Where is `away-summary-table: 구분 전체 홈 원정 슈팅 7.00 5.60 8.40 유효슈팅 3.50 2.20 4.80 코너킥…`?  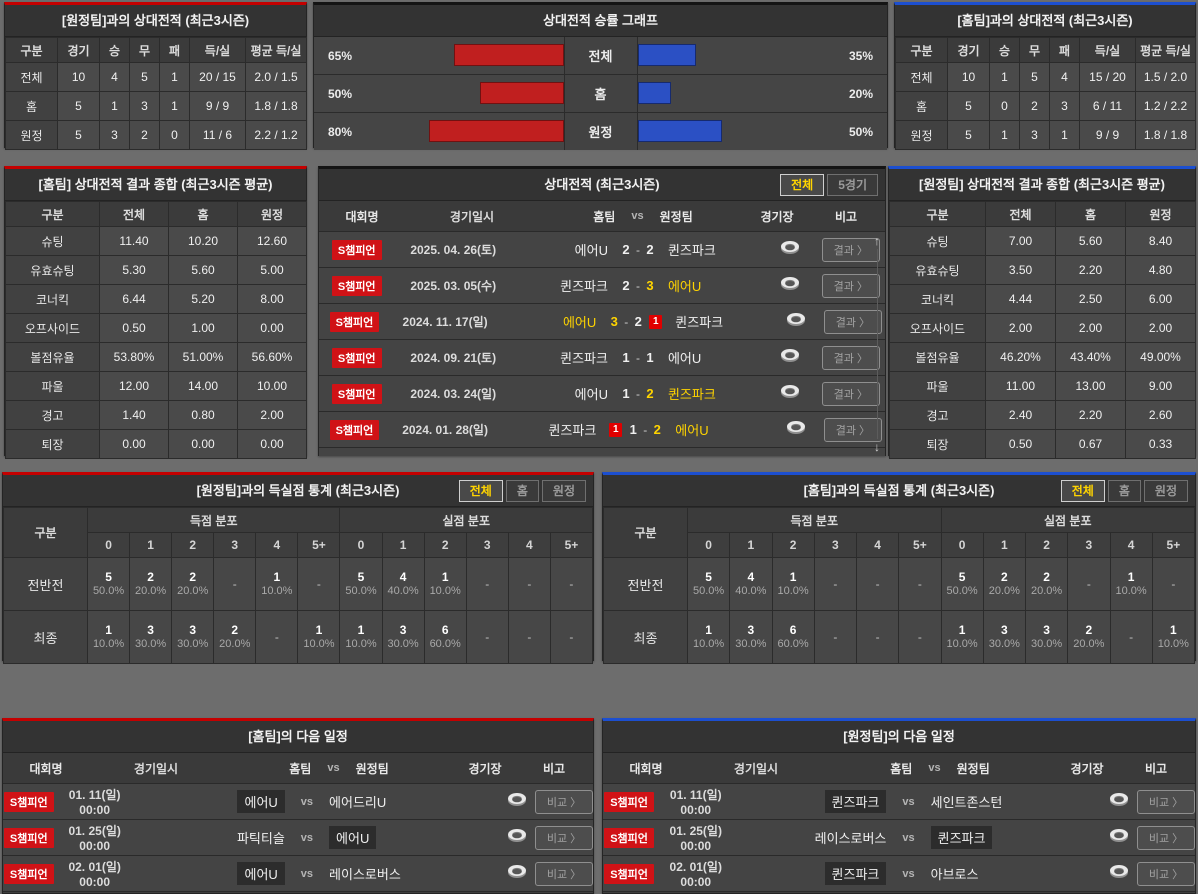 away-summary-table: 구분 전체 홈 원정 슈팅 7.00 5.60 8.40 유효슈팅 3.50 2.20 4.80 코너킥… is located at coordinates (1042, 330).